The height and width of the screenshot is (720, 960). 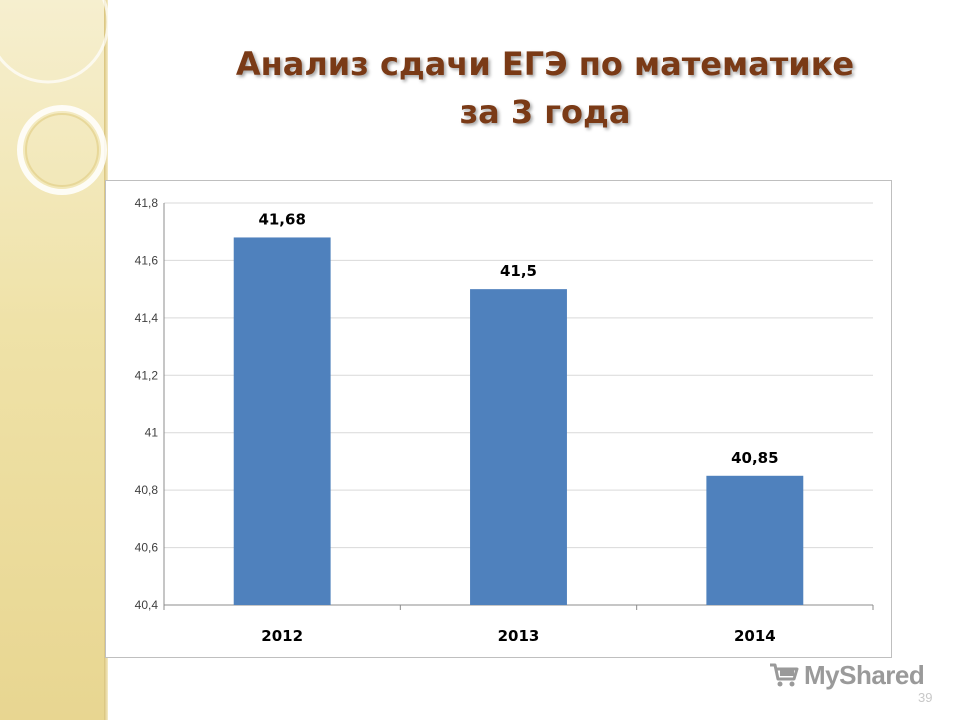 I want to click on shopping-cart-icon, so click(x=784, y=675).